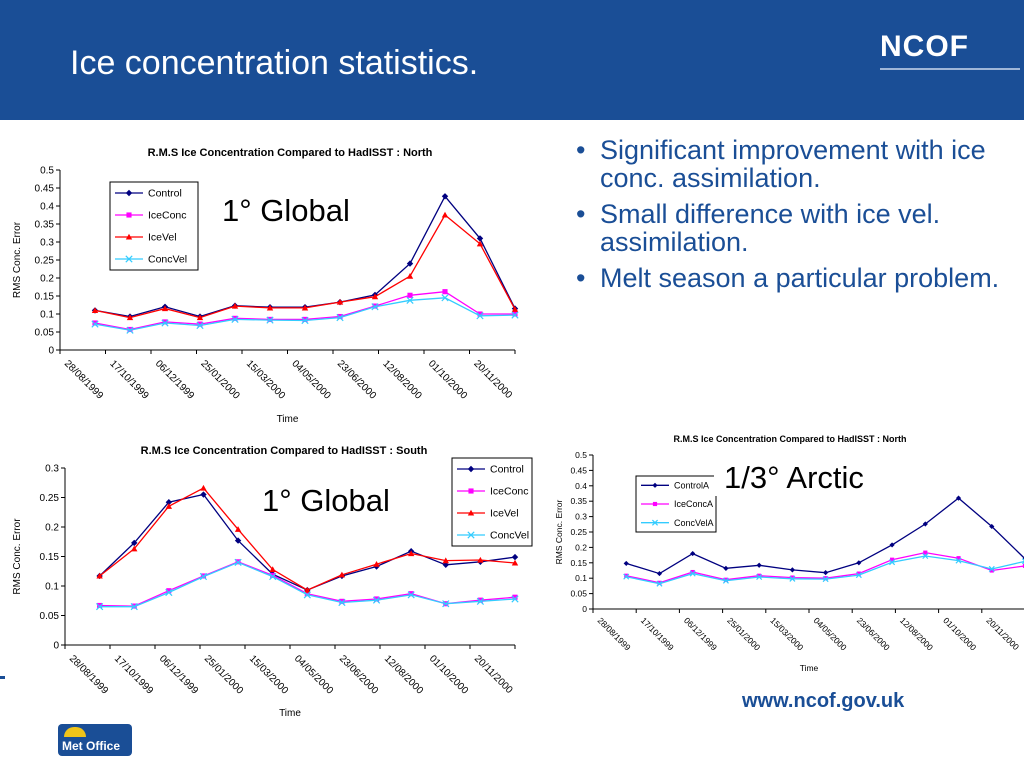 The width and height of the screenshot is (1024, 768). What do you see at coordinates (700, 633) in the screenshot?
I see `x-tick-label: 06/12/1999` at bounding box center [700, 633].